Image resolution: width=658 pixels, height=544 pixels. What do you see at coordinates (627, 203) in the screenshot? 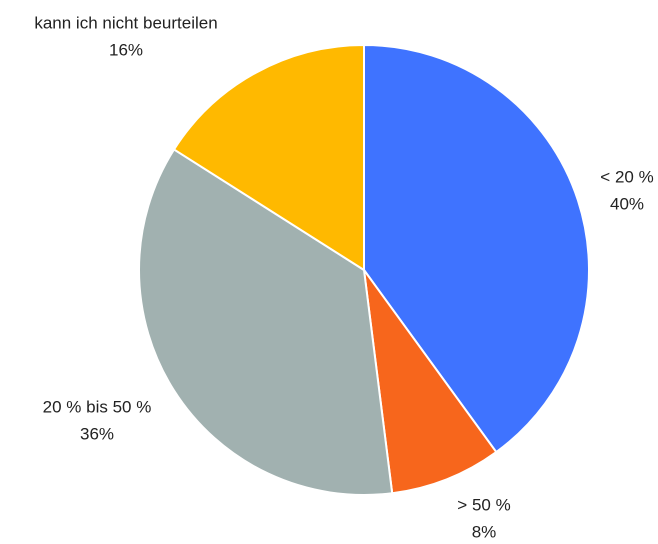
I see `slice-value-label: 40%` at bounding box center [627, 203].